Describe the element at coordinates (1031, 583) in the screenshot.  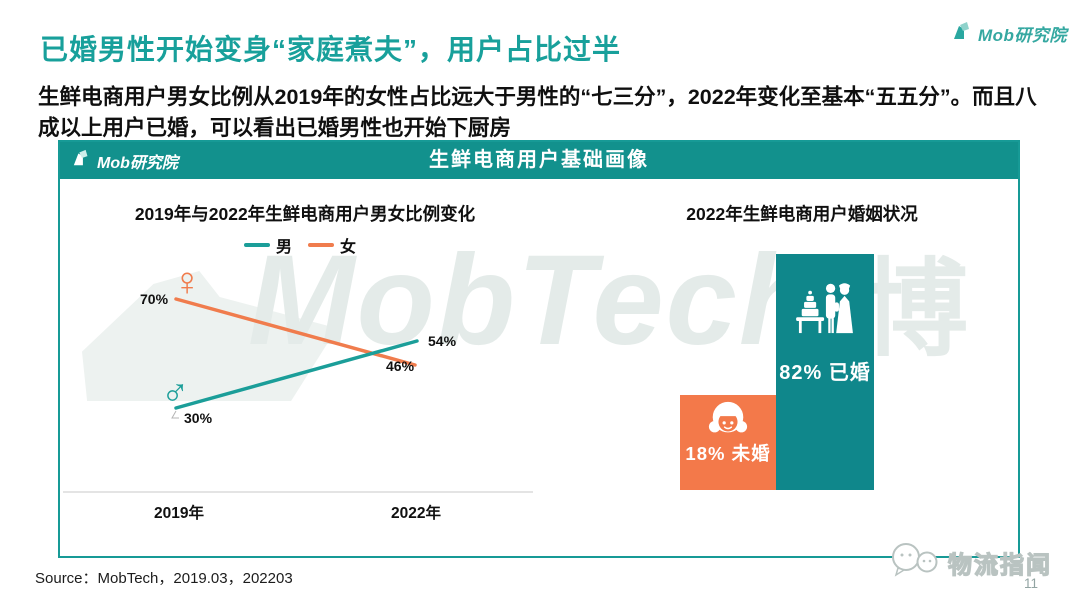
I see `page-number: 11` at that location.